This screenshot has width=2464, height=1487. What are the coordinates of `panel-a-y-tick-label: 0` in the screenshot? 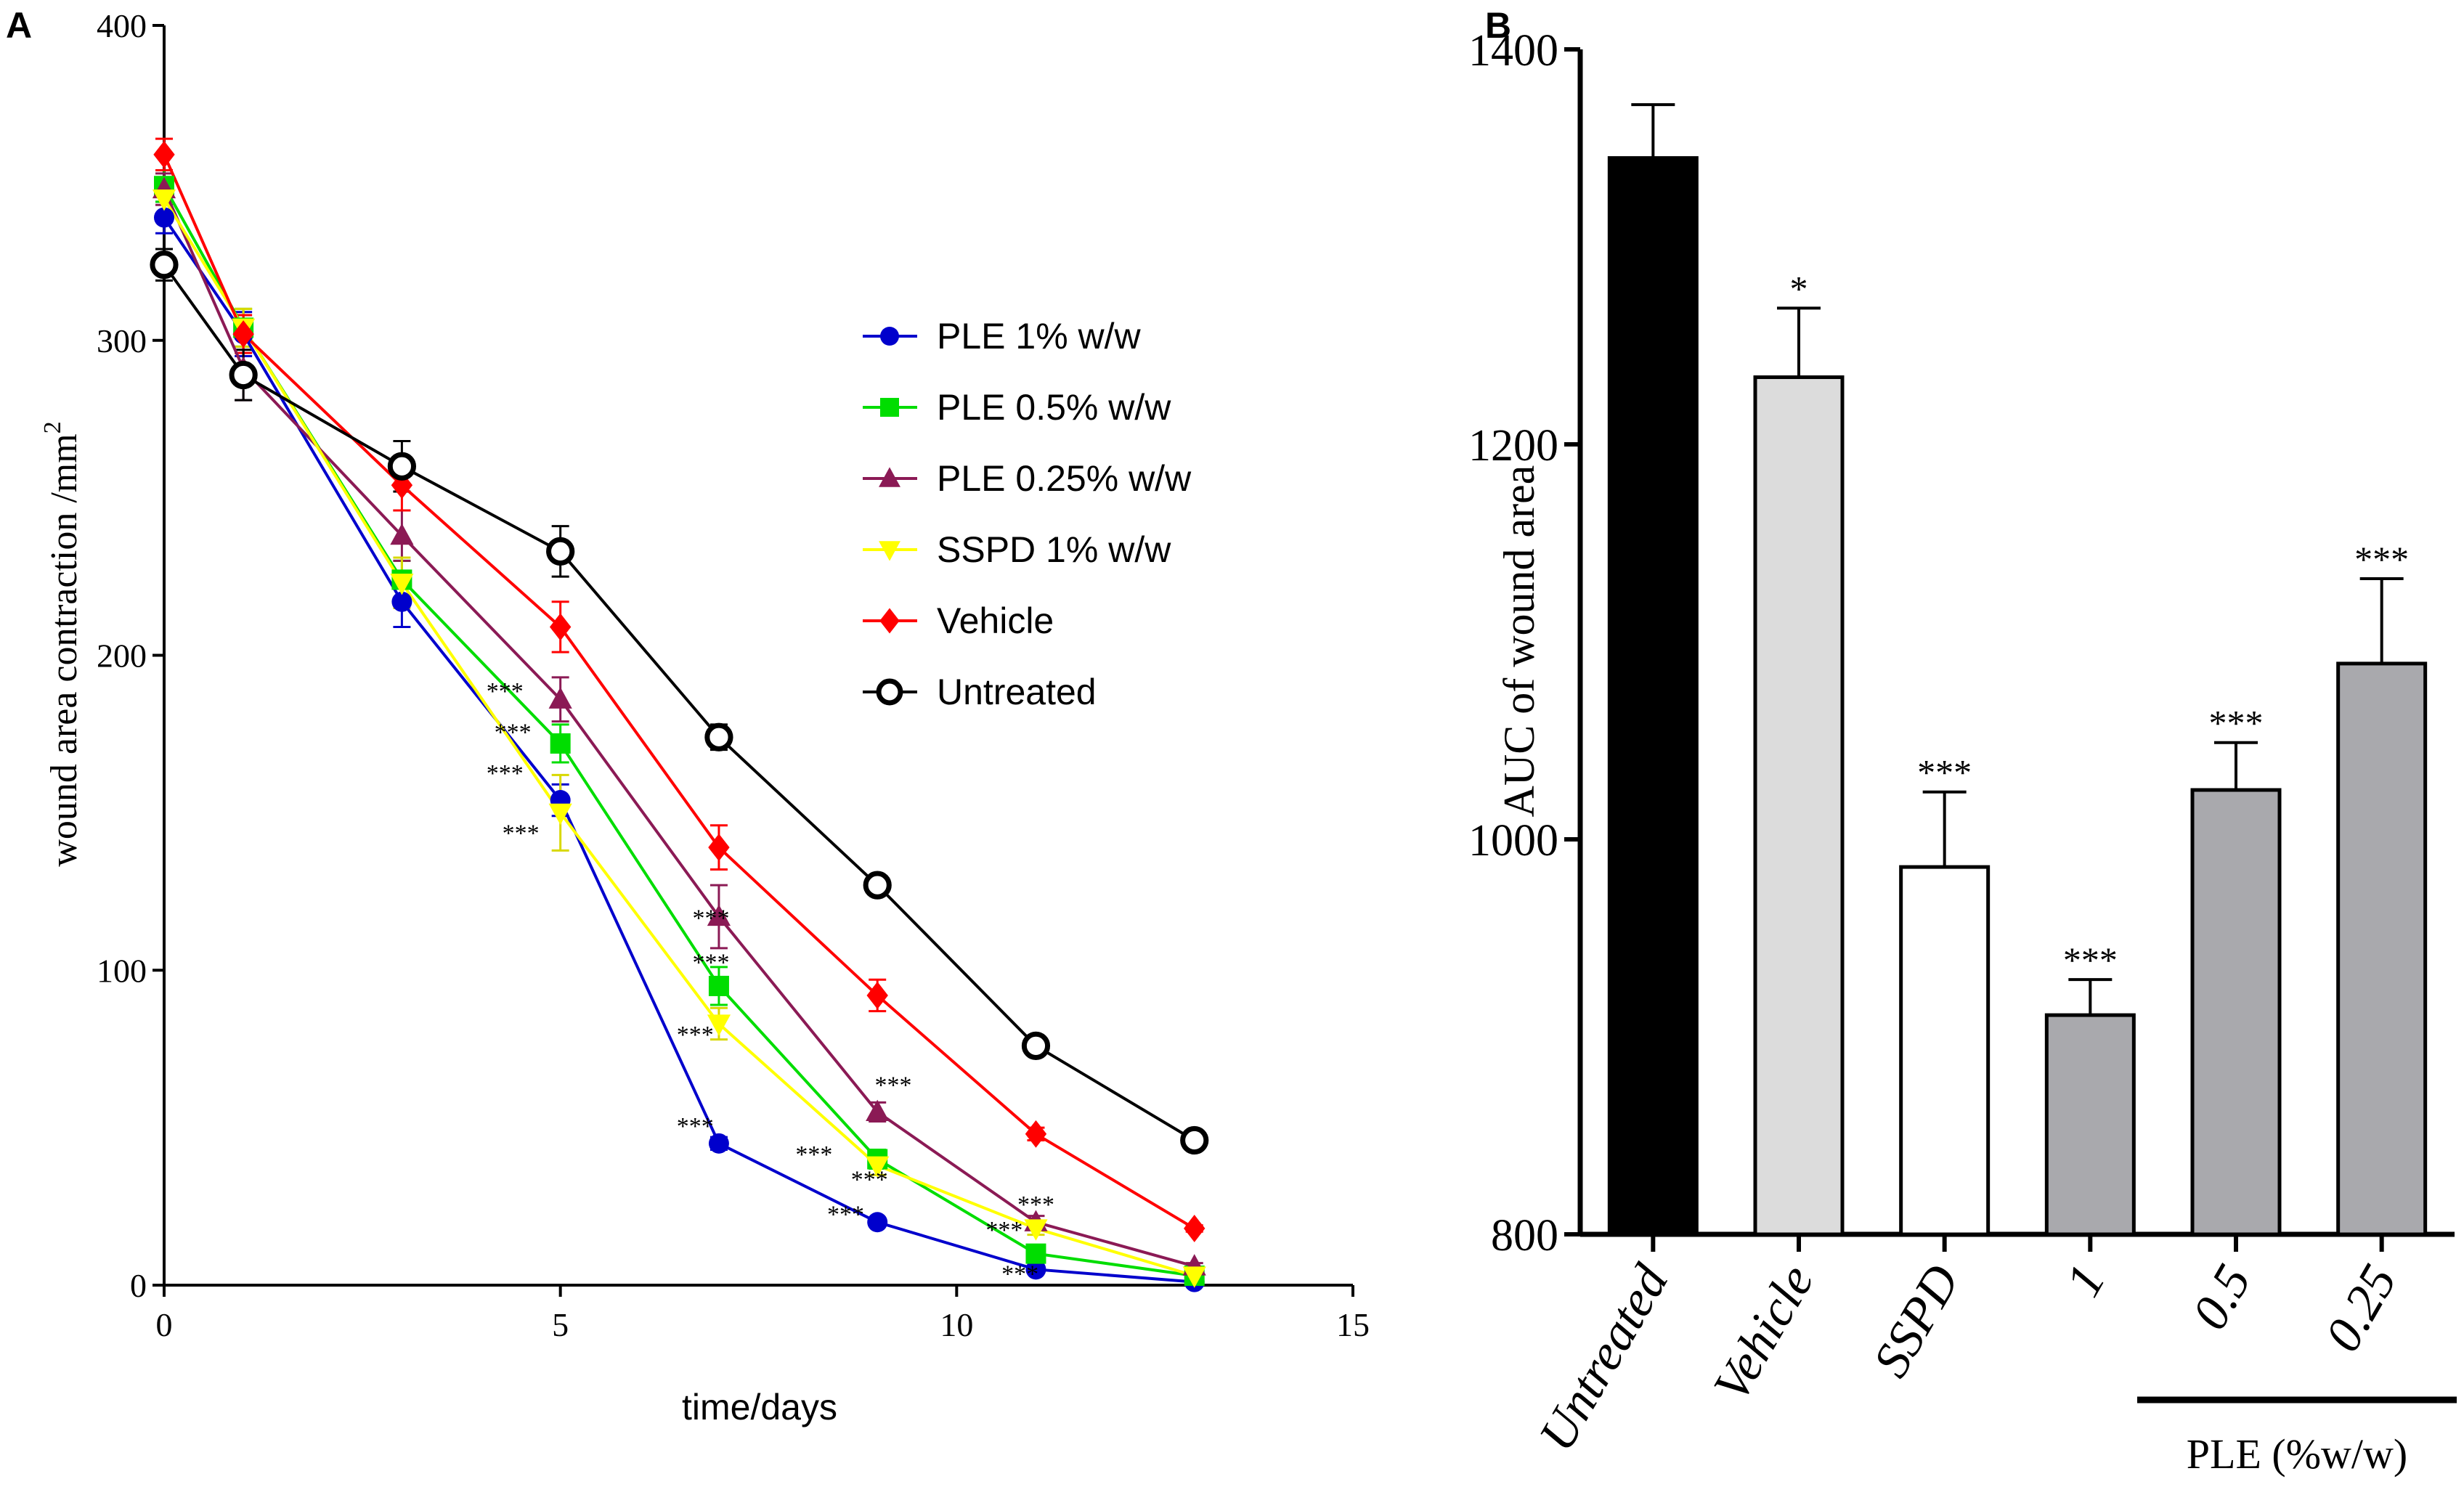 It's located at (138, 1285).